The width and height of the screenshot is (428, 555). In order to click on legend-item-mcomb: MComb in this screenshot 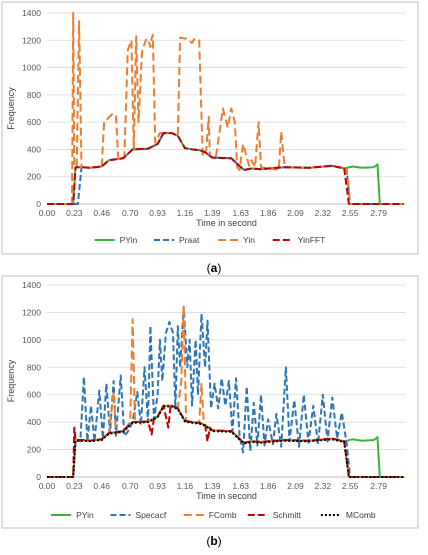, I will do `click(348, 515)`.